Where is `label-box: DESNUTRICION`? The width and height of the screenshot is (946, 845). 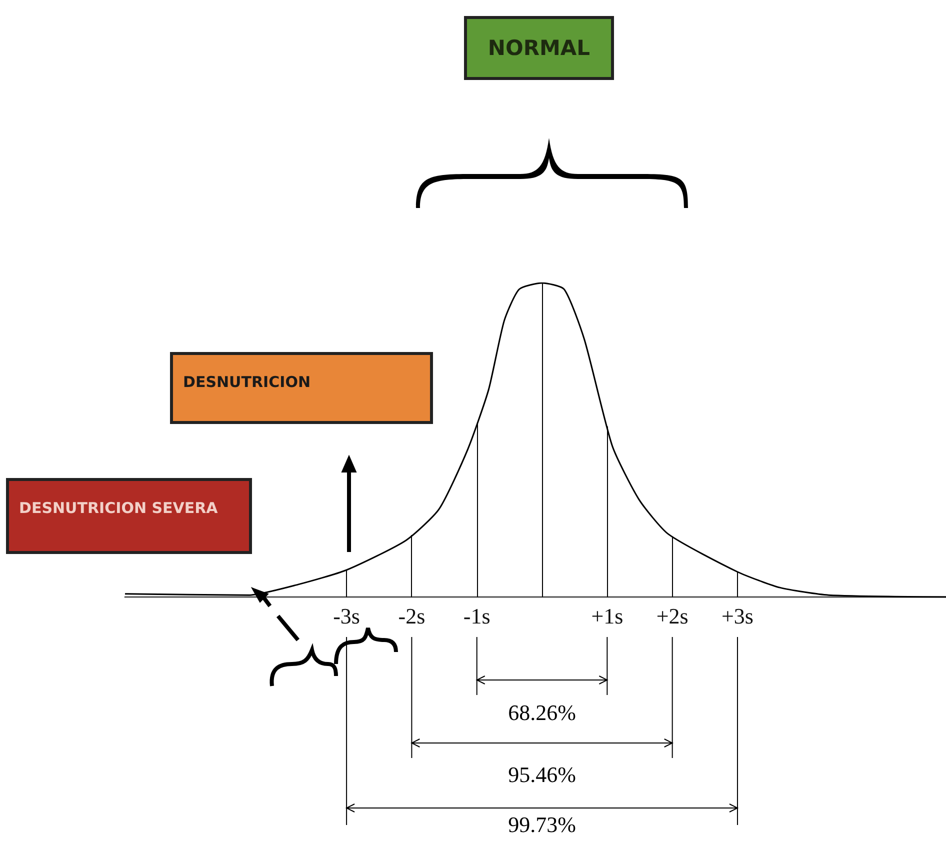
label-box: DESNUTRICION is located at coordinates (301, 388).